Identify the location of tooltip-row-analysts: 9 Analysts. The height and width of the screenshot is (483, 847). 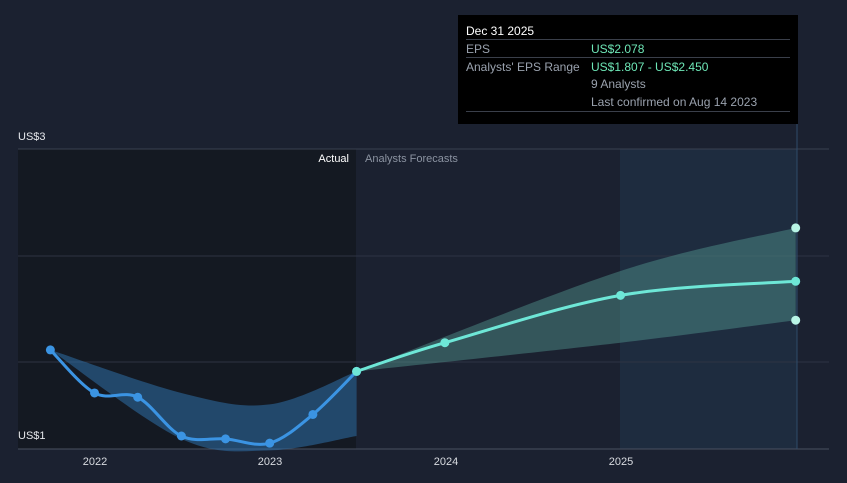
(628, 84).